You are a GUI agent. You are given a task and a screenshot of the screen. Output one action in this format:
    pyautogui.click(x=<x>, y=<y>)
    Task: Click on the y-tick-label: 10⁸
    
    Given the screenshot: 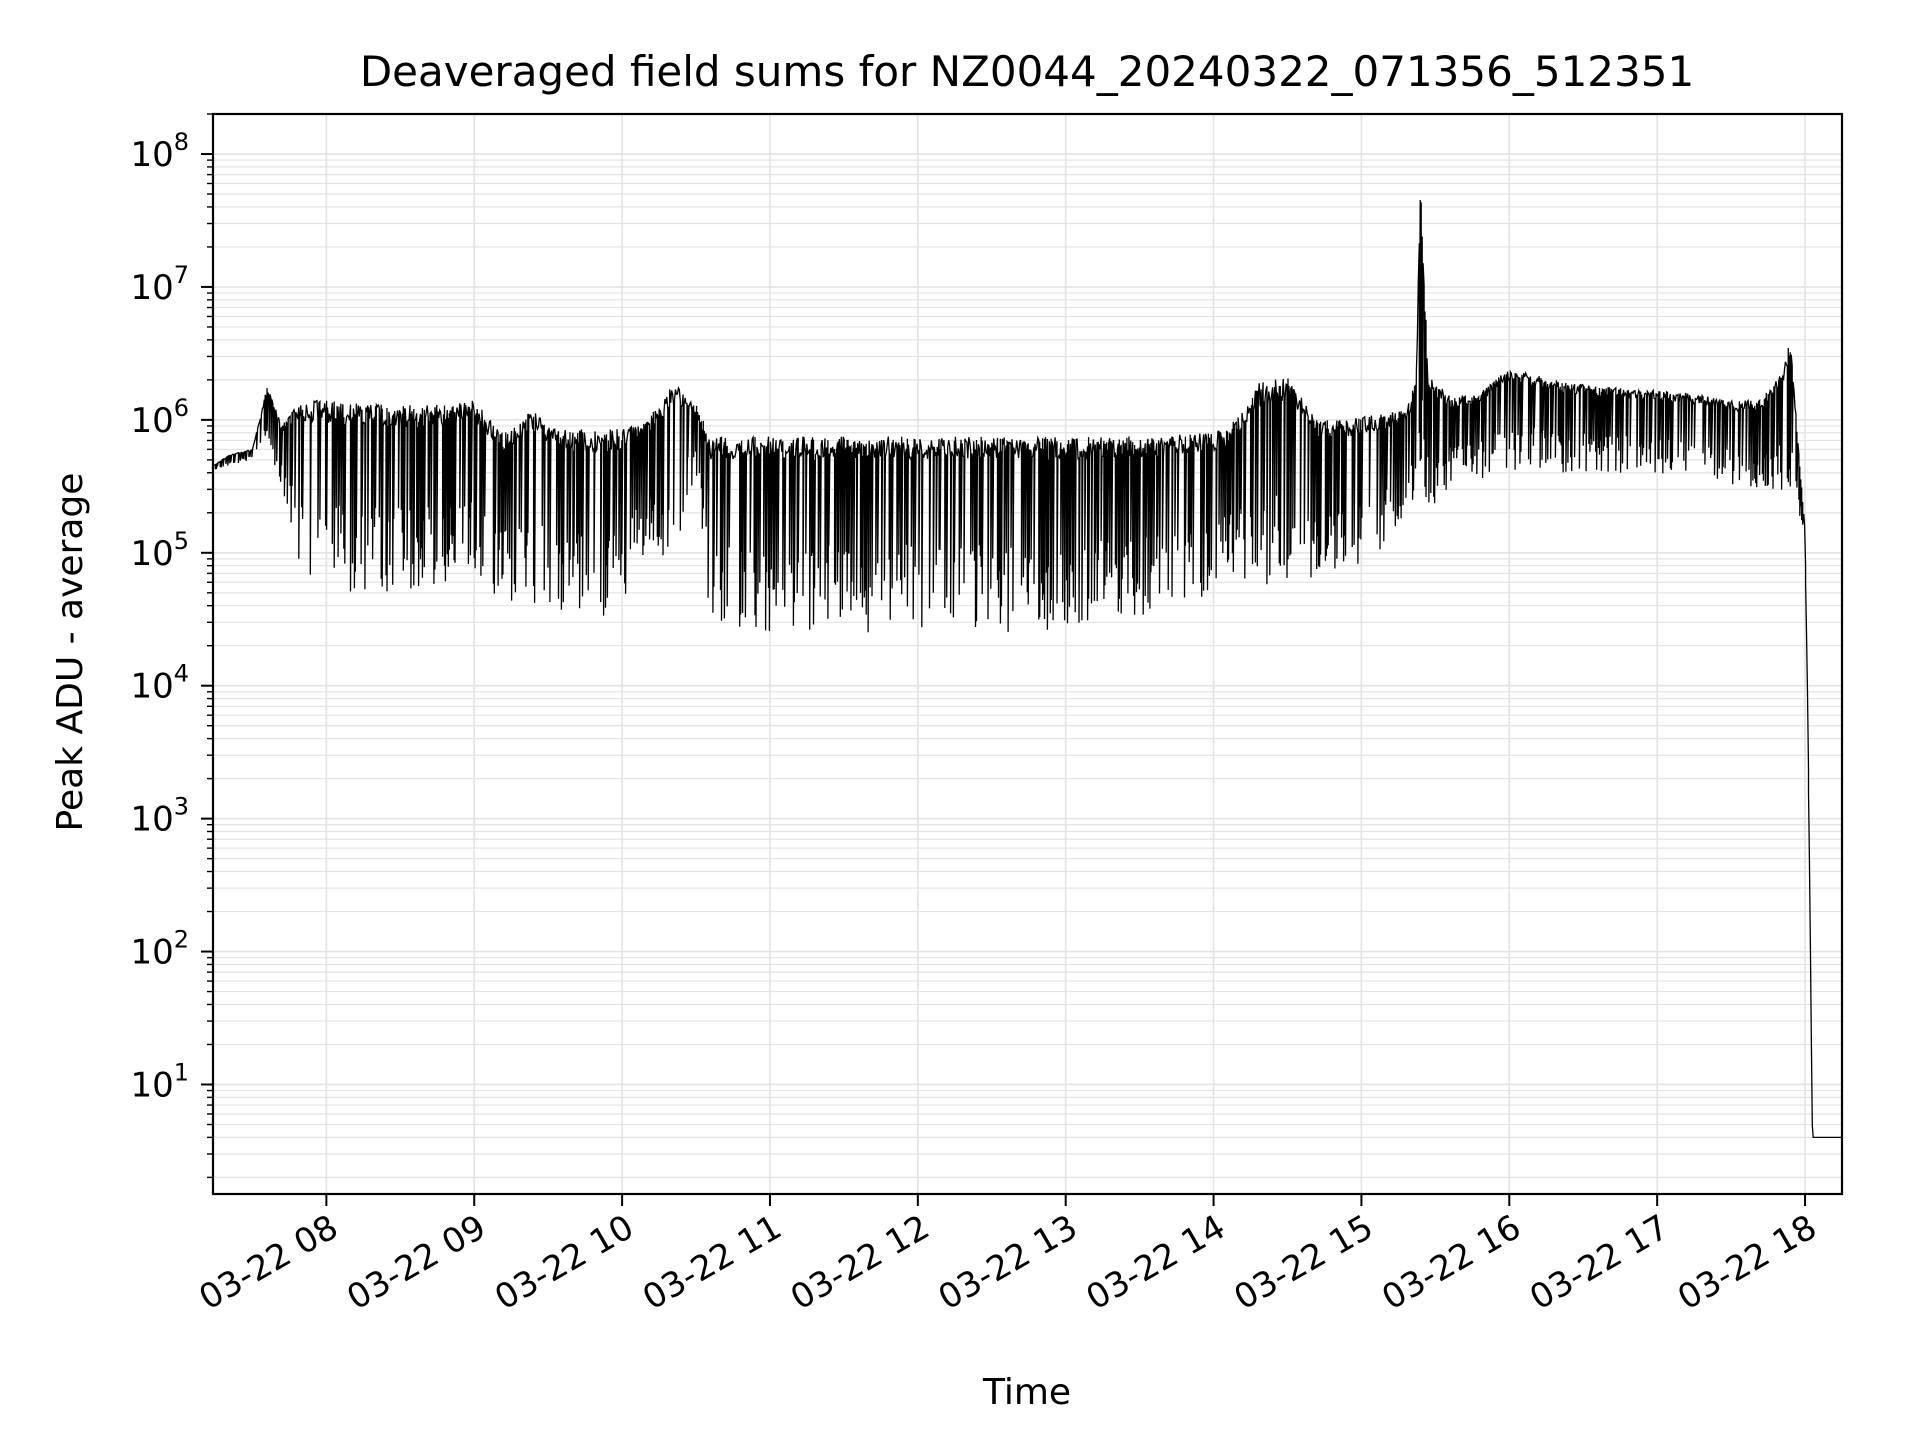 What is the action you would take?
    pyautogui.click(x=159, y=151)
    